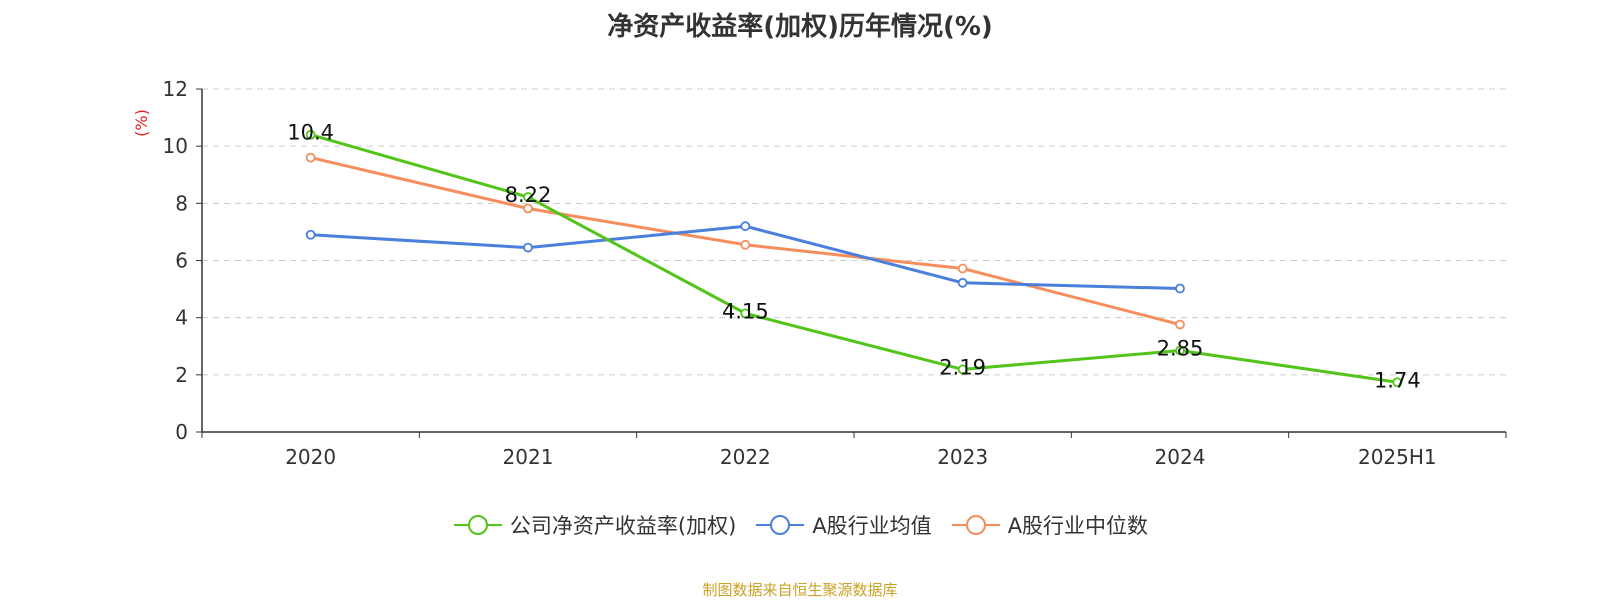 This screenshot has width=1600, height=600. I want to click on x-tick-label: 2020, so click(310, 457).